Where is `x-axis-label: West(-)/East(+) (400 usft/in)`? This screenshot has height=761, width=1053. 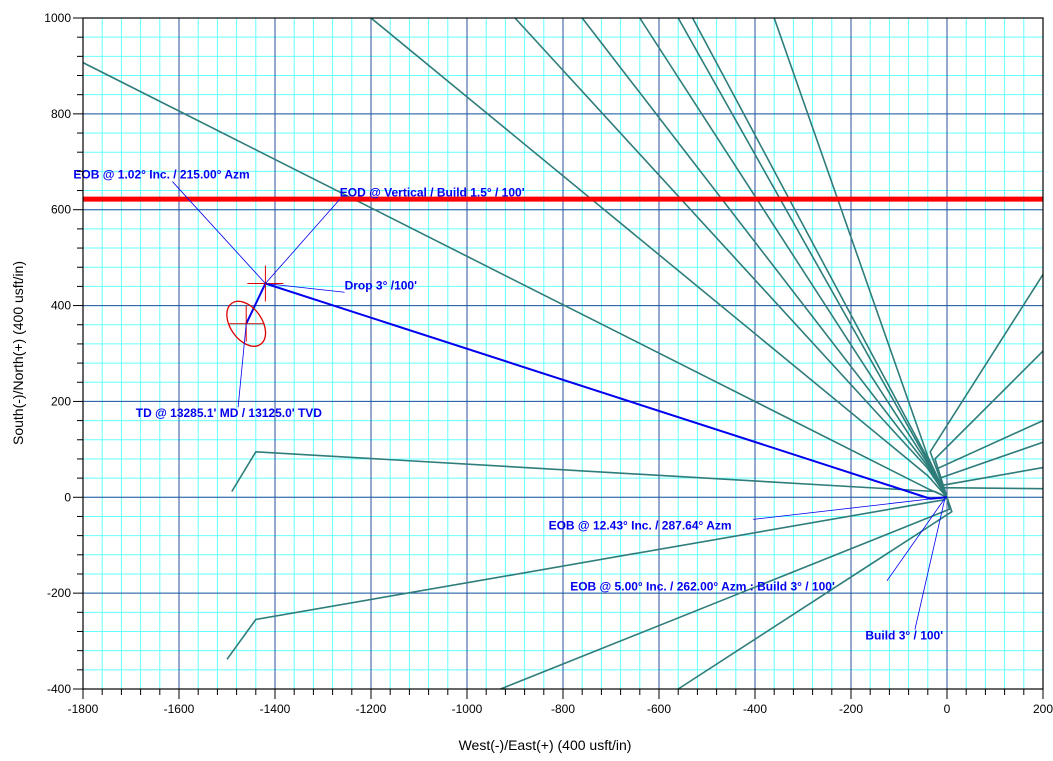
x-axis-label: West(-)/East(+) (400 usft/in) is located at coordinates (545, 745).